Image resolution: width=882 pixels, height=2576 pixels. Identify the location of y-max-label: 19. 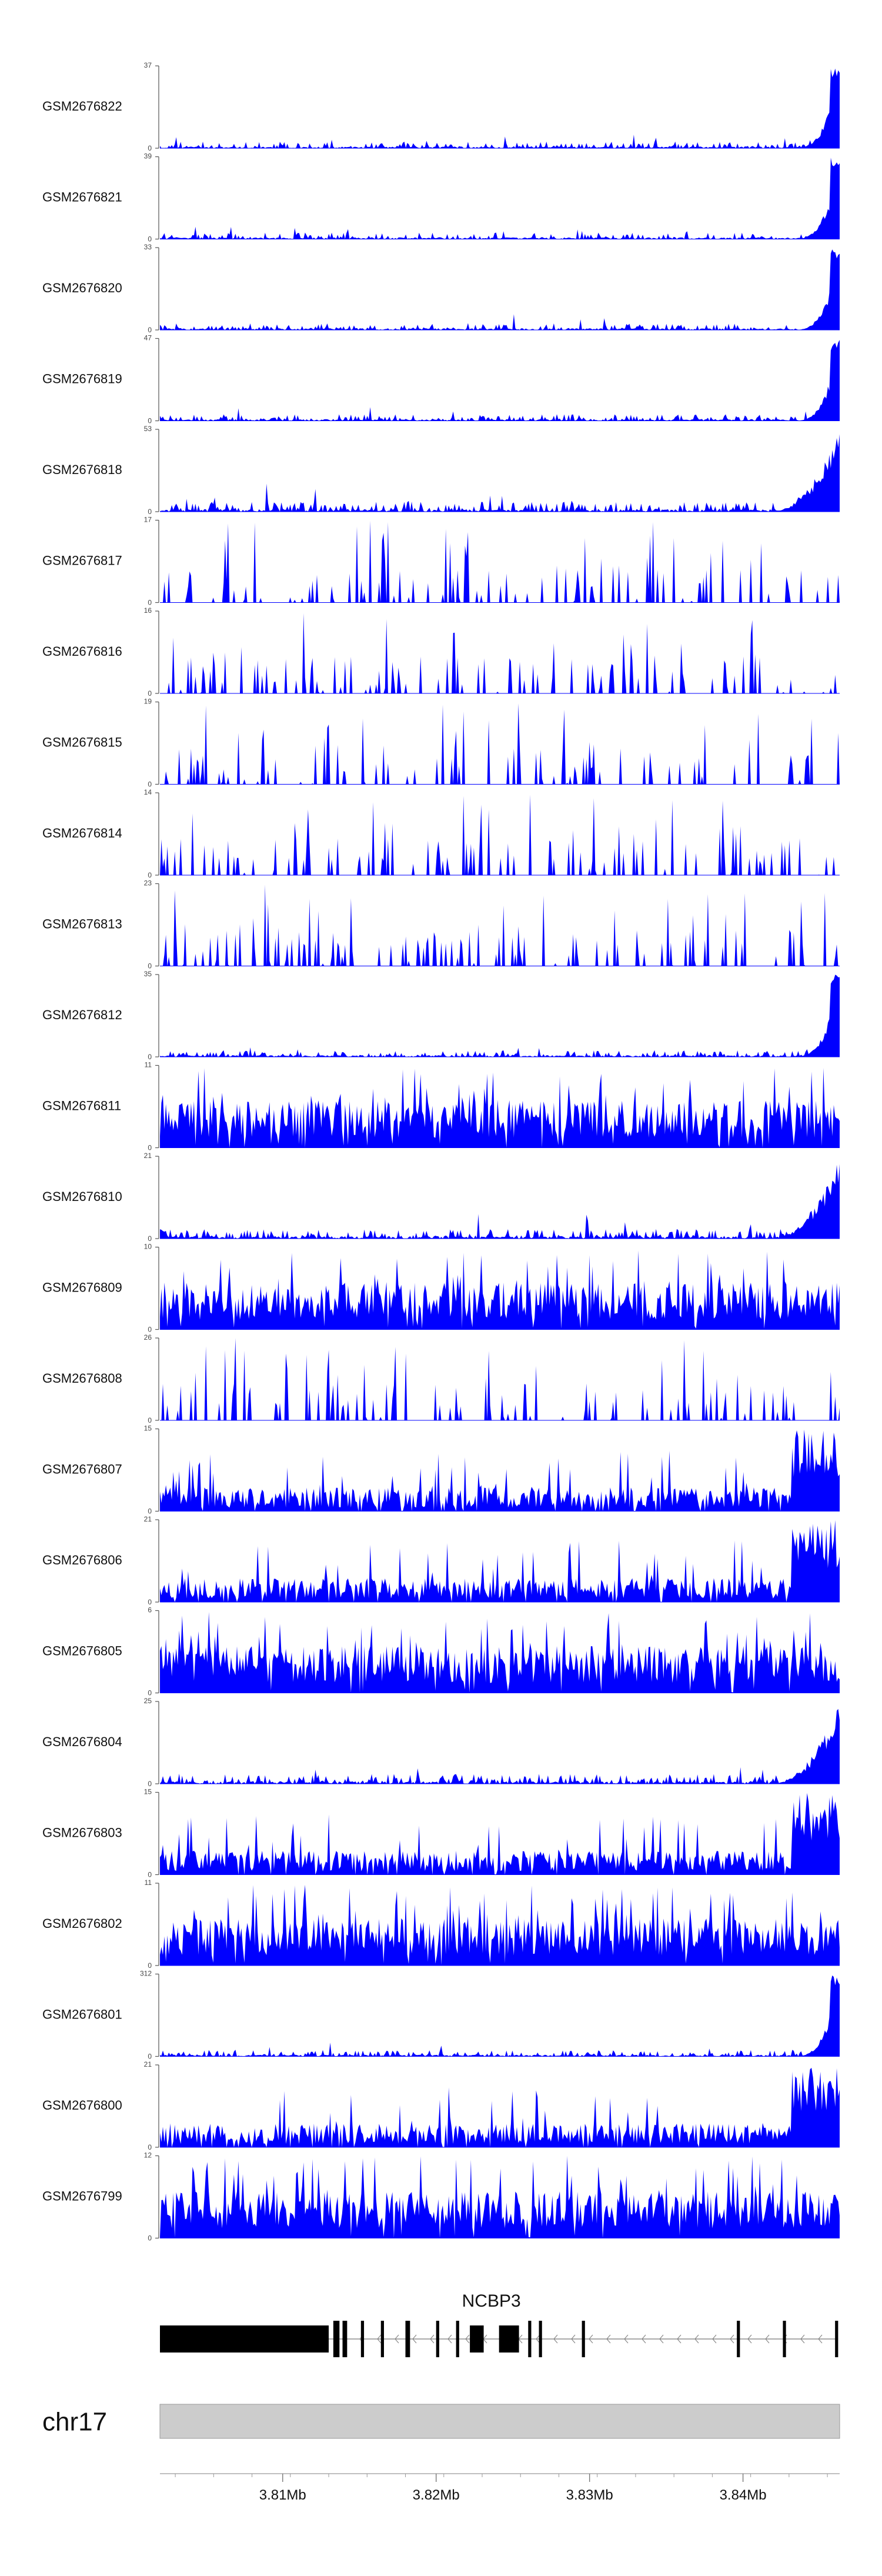
(148, 702).